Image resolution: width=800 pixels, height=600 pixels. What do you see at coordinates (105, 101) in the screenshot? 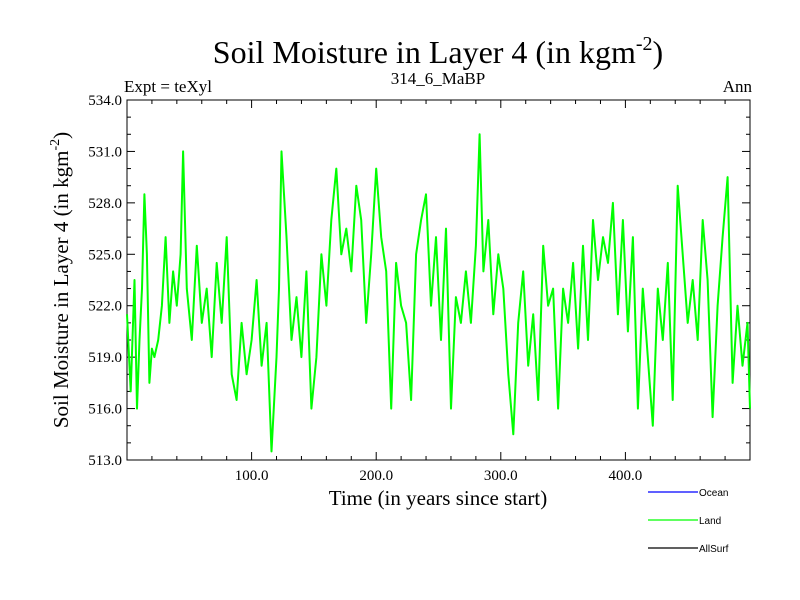
I see `y-tick-label: 534.0` at bounding box center [105, 101].